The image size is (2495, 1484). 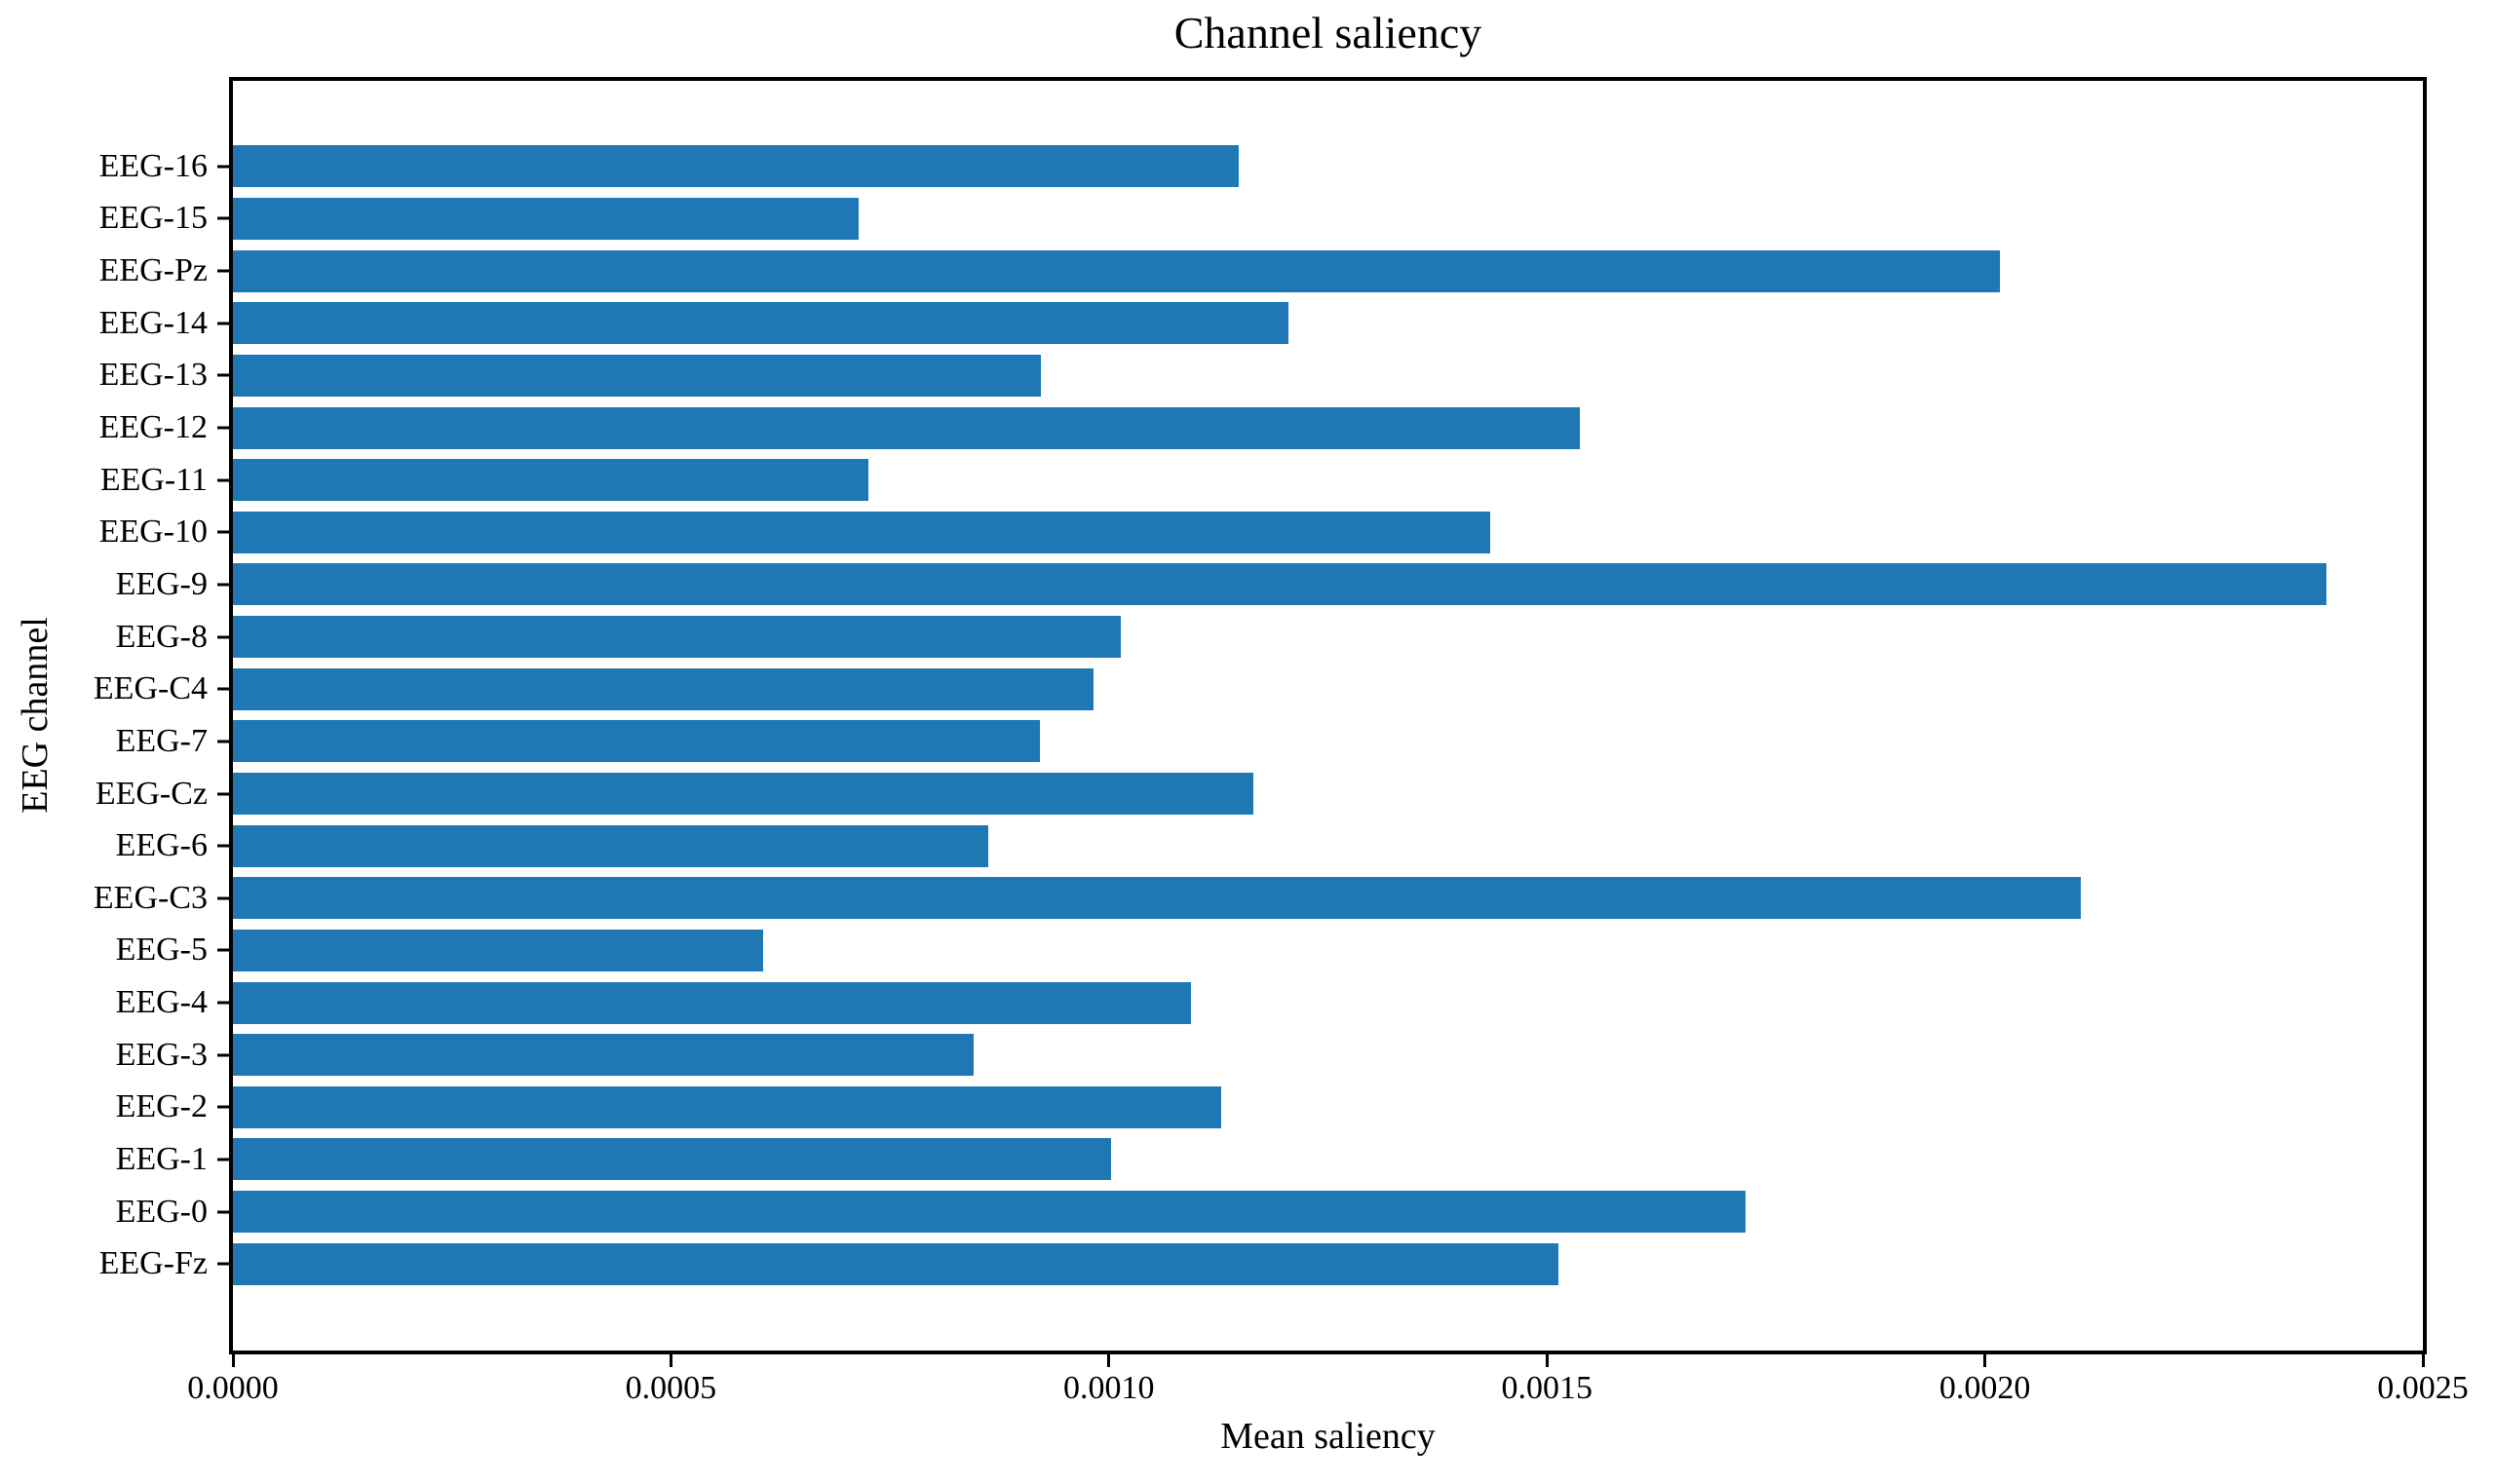 What do you see at coordinates (1269, 845) in the screenshot?
I see `bar-row: EEG-6` at bounding box center [1269, 845].